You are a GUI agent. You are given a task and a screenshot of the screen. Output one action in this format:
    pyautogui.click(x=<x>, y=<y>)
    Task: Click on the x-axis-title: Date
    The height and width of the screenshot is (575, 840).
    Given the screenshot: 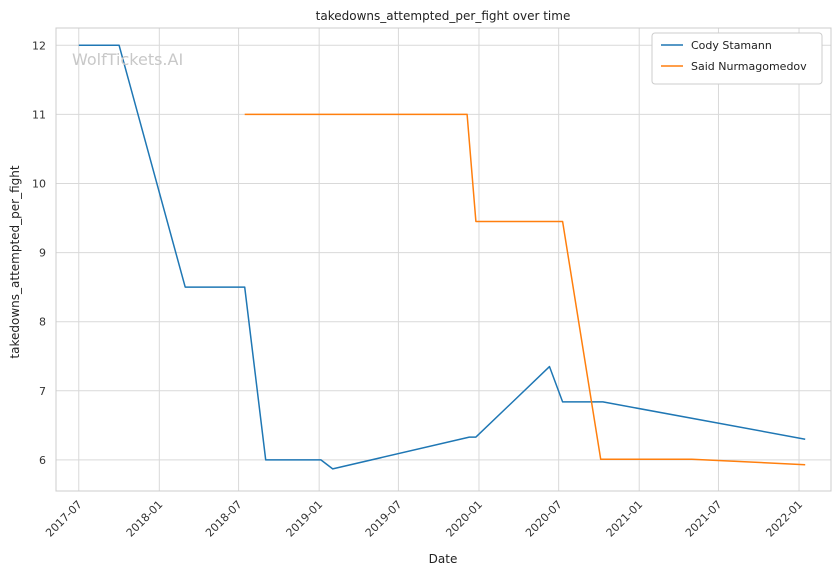 What is the action you would take?
    pyautogui.click(x=443, y=559)
    